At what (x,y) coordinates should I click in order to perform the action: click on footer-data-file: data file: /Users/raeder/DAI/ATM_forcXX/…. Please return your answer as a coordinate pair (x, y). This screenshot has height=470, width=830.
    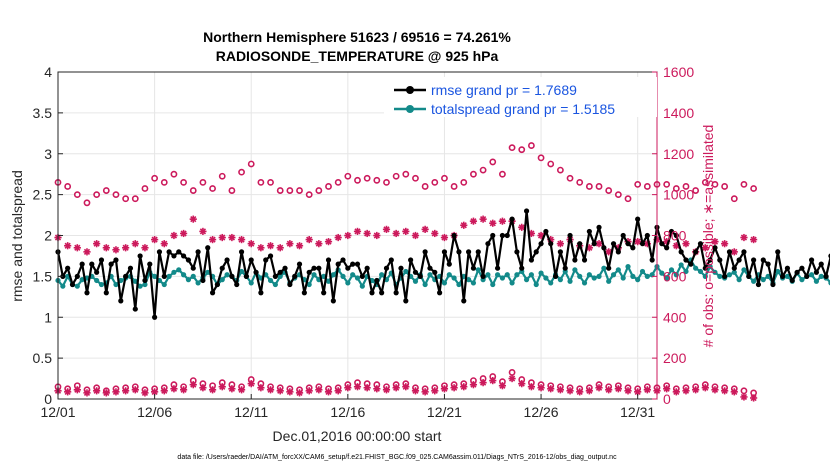
    Looking at the image, I should click on (397, 457).